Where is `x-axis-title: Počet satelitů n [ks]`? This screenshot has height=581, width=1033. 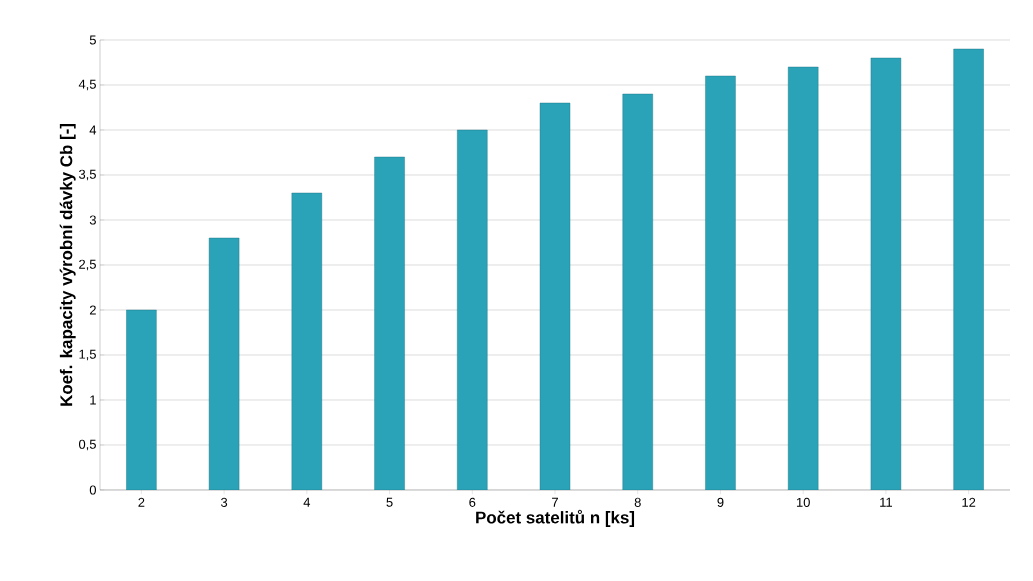
x-axis-title: Počet satelitů n [ks] is located at coordinates (555, 518).